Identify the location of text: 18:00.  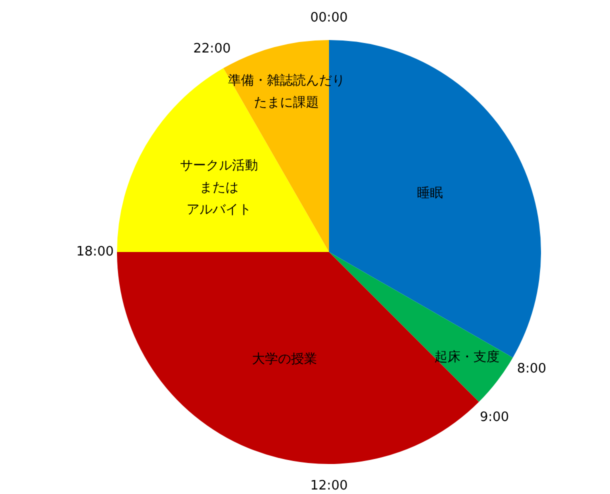
(95, 252).